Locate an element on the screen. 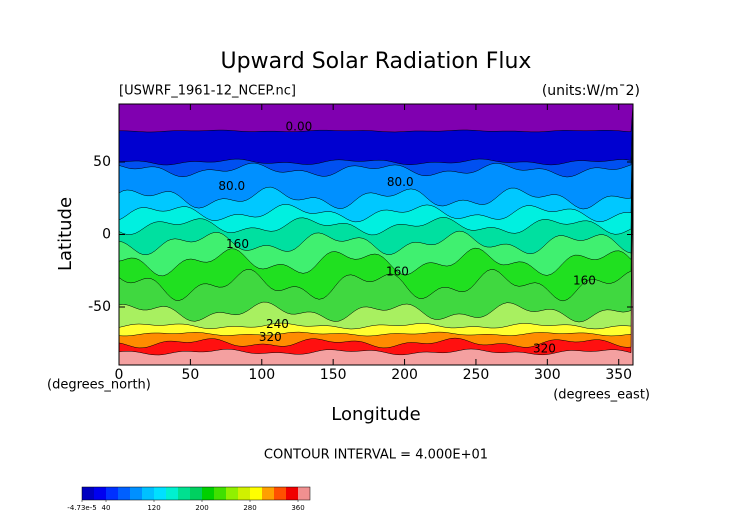 This screenshot has height=532, width=752. y-axis-label: Latitude is located at coordinates (65, 234).